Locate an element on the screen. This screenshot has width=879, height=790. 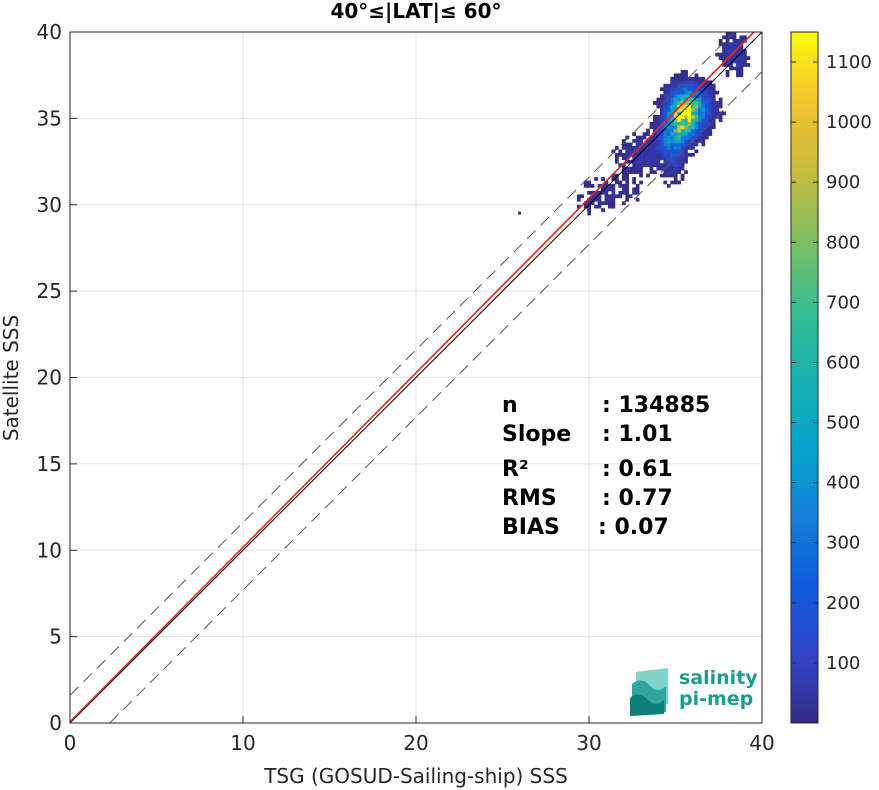
salinity-pi-mep-logo: salinity pi-mep is located at coordinates (694, 691).